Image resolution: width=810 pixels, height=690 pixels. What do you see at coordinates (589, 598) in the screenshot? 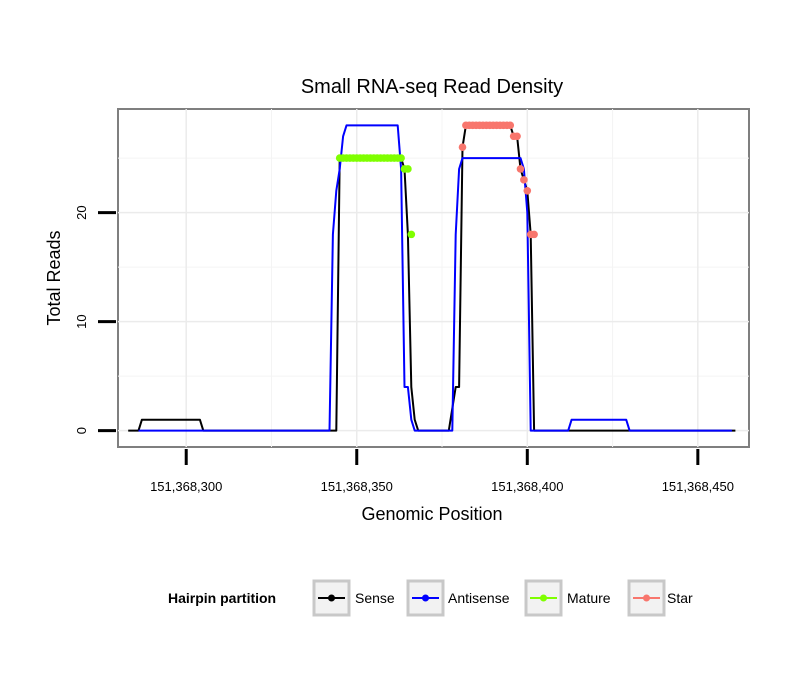
I see `legend-label-mature: Mature` at bounding box center [589, 598].